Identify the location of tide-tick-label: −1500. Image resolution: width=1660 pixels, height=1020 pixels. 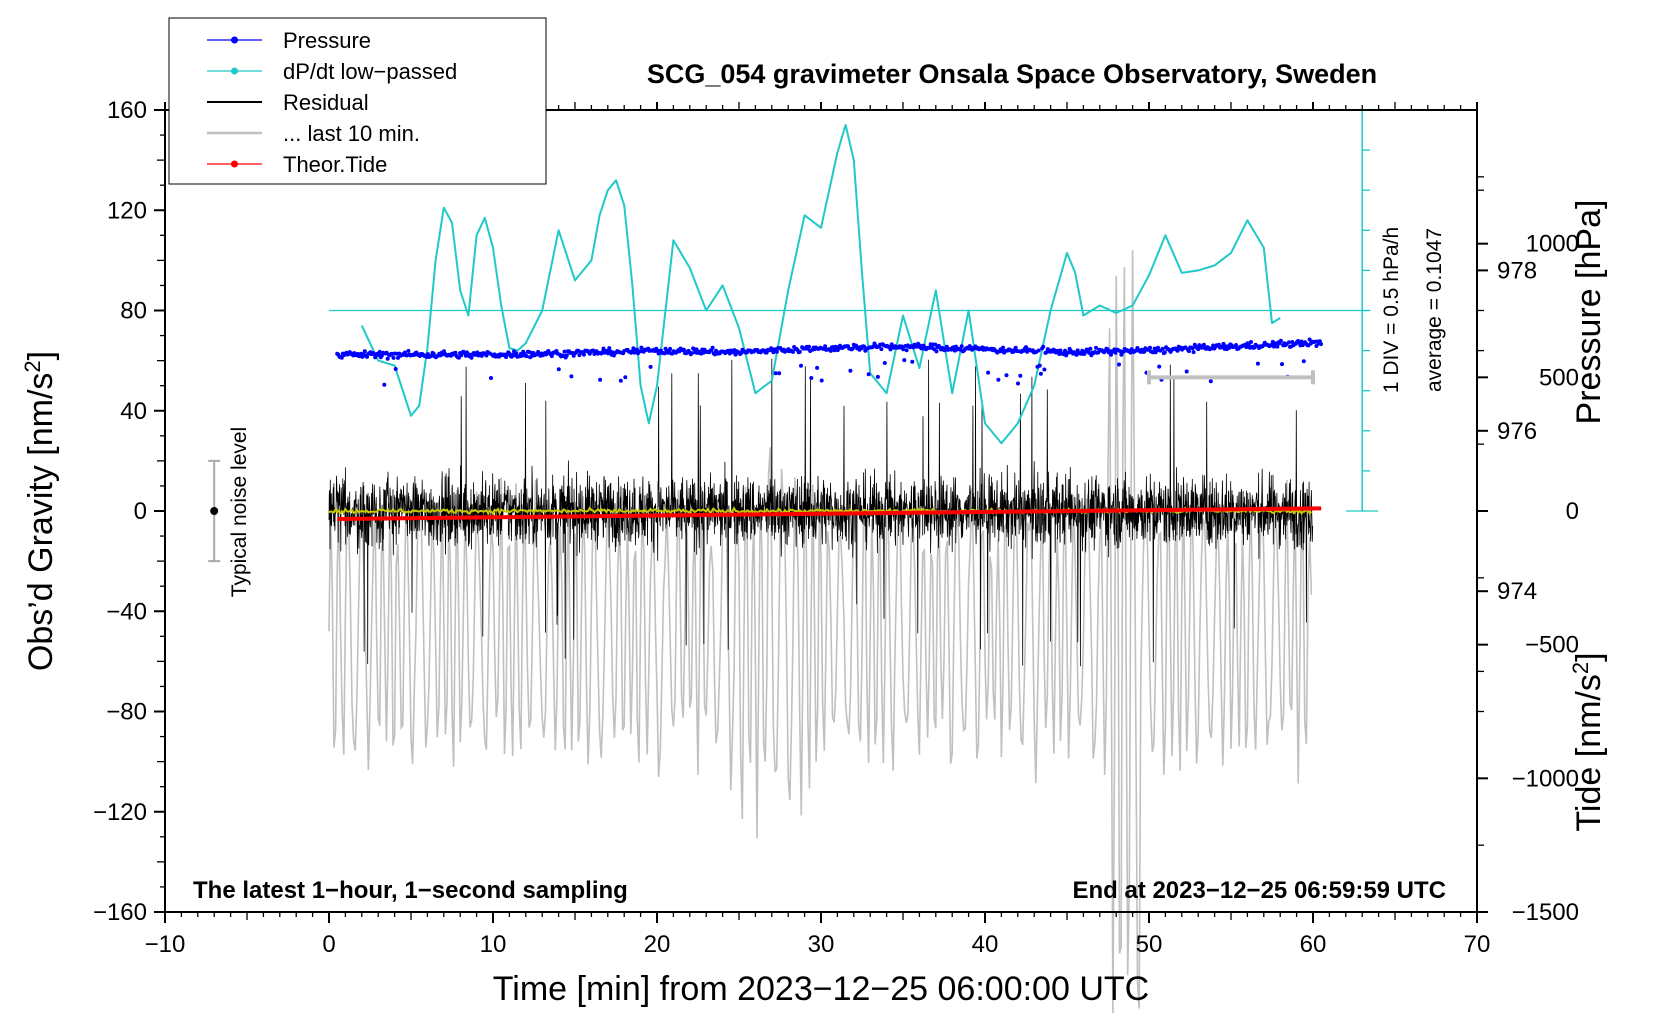
(1545, 912).